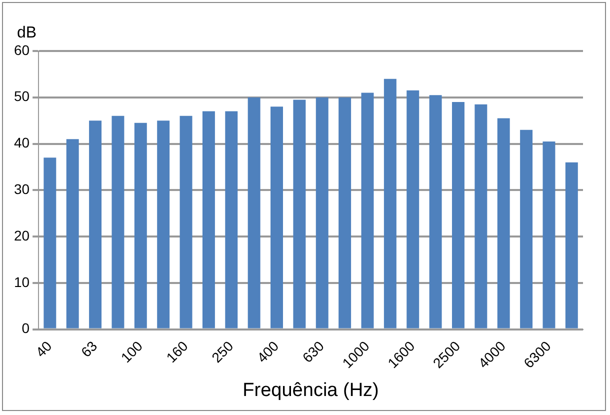  Describe the element at coordinates (310, 390) in the screenshot. I see `x-axis-title: Frequência (Hz)` at that location.